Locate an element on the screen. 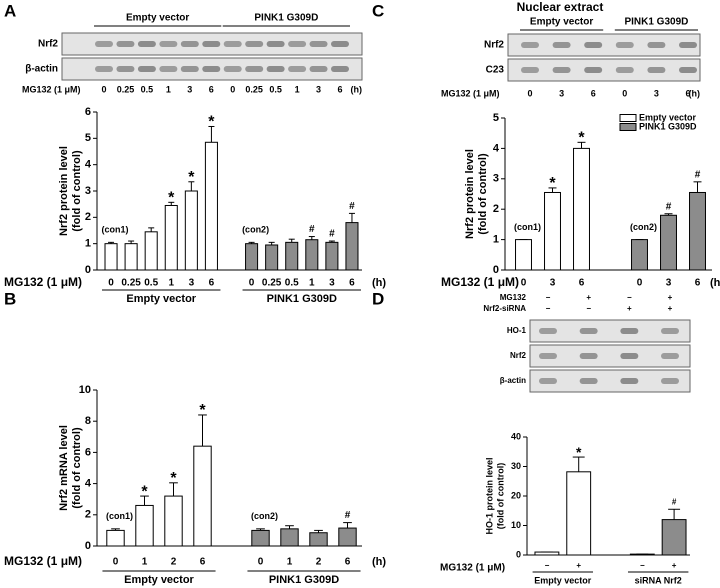 Image resolution: width=720 pixels, height=588 pixels. y-tick-label: 40 is located at coordinates (516, 436).